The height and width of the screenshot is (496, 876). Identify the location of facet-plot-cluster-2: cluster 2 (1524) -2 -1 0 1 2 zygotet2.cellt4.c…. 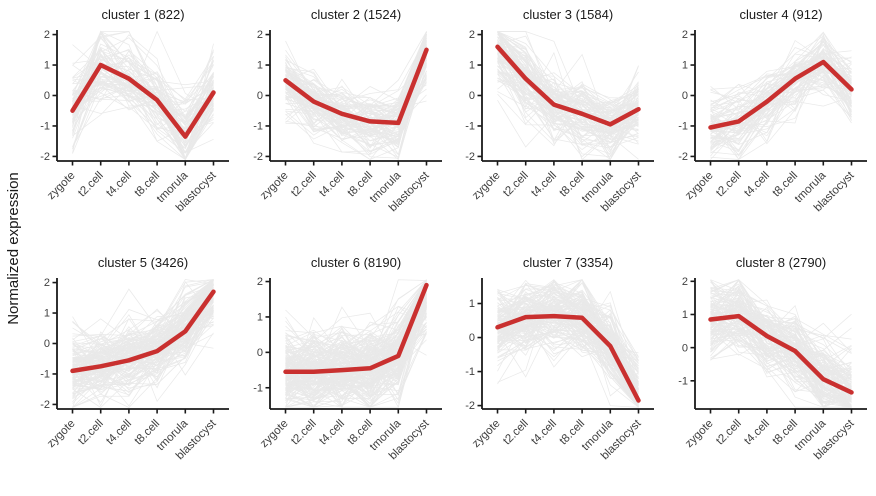
(347, 110).